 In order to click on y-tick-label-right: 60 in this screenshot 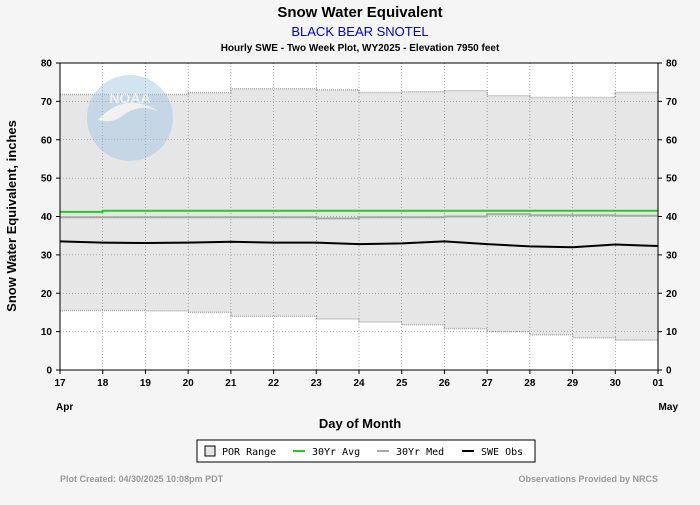, I will do `click(672, 140)`.